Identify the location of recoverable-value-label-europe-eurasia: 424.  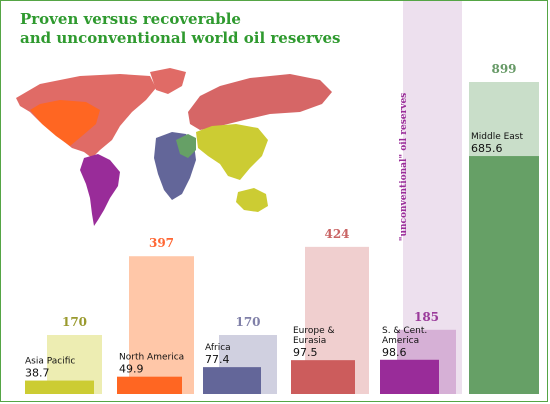
(336, 234).